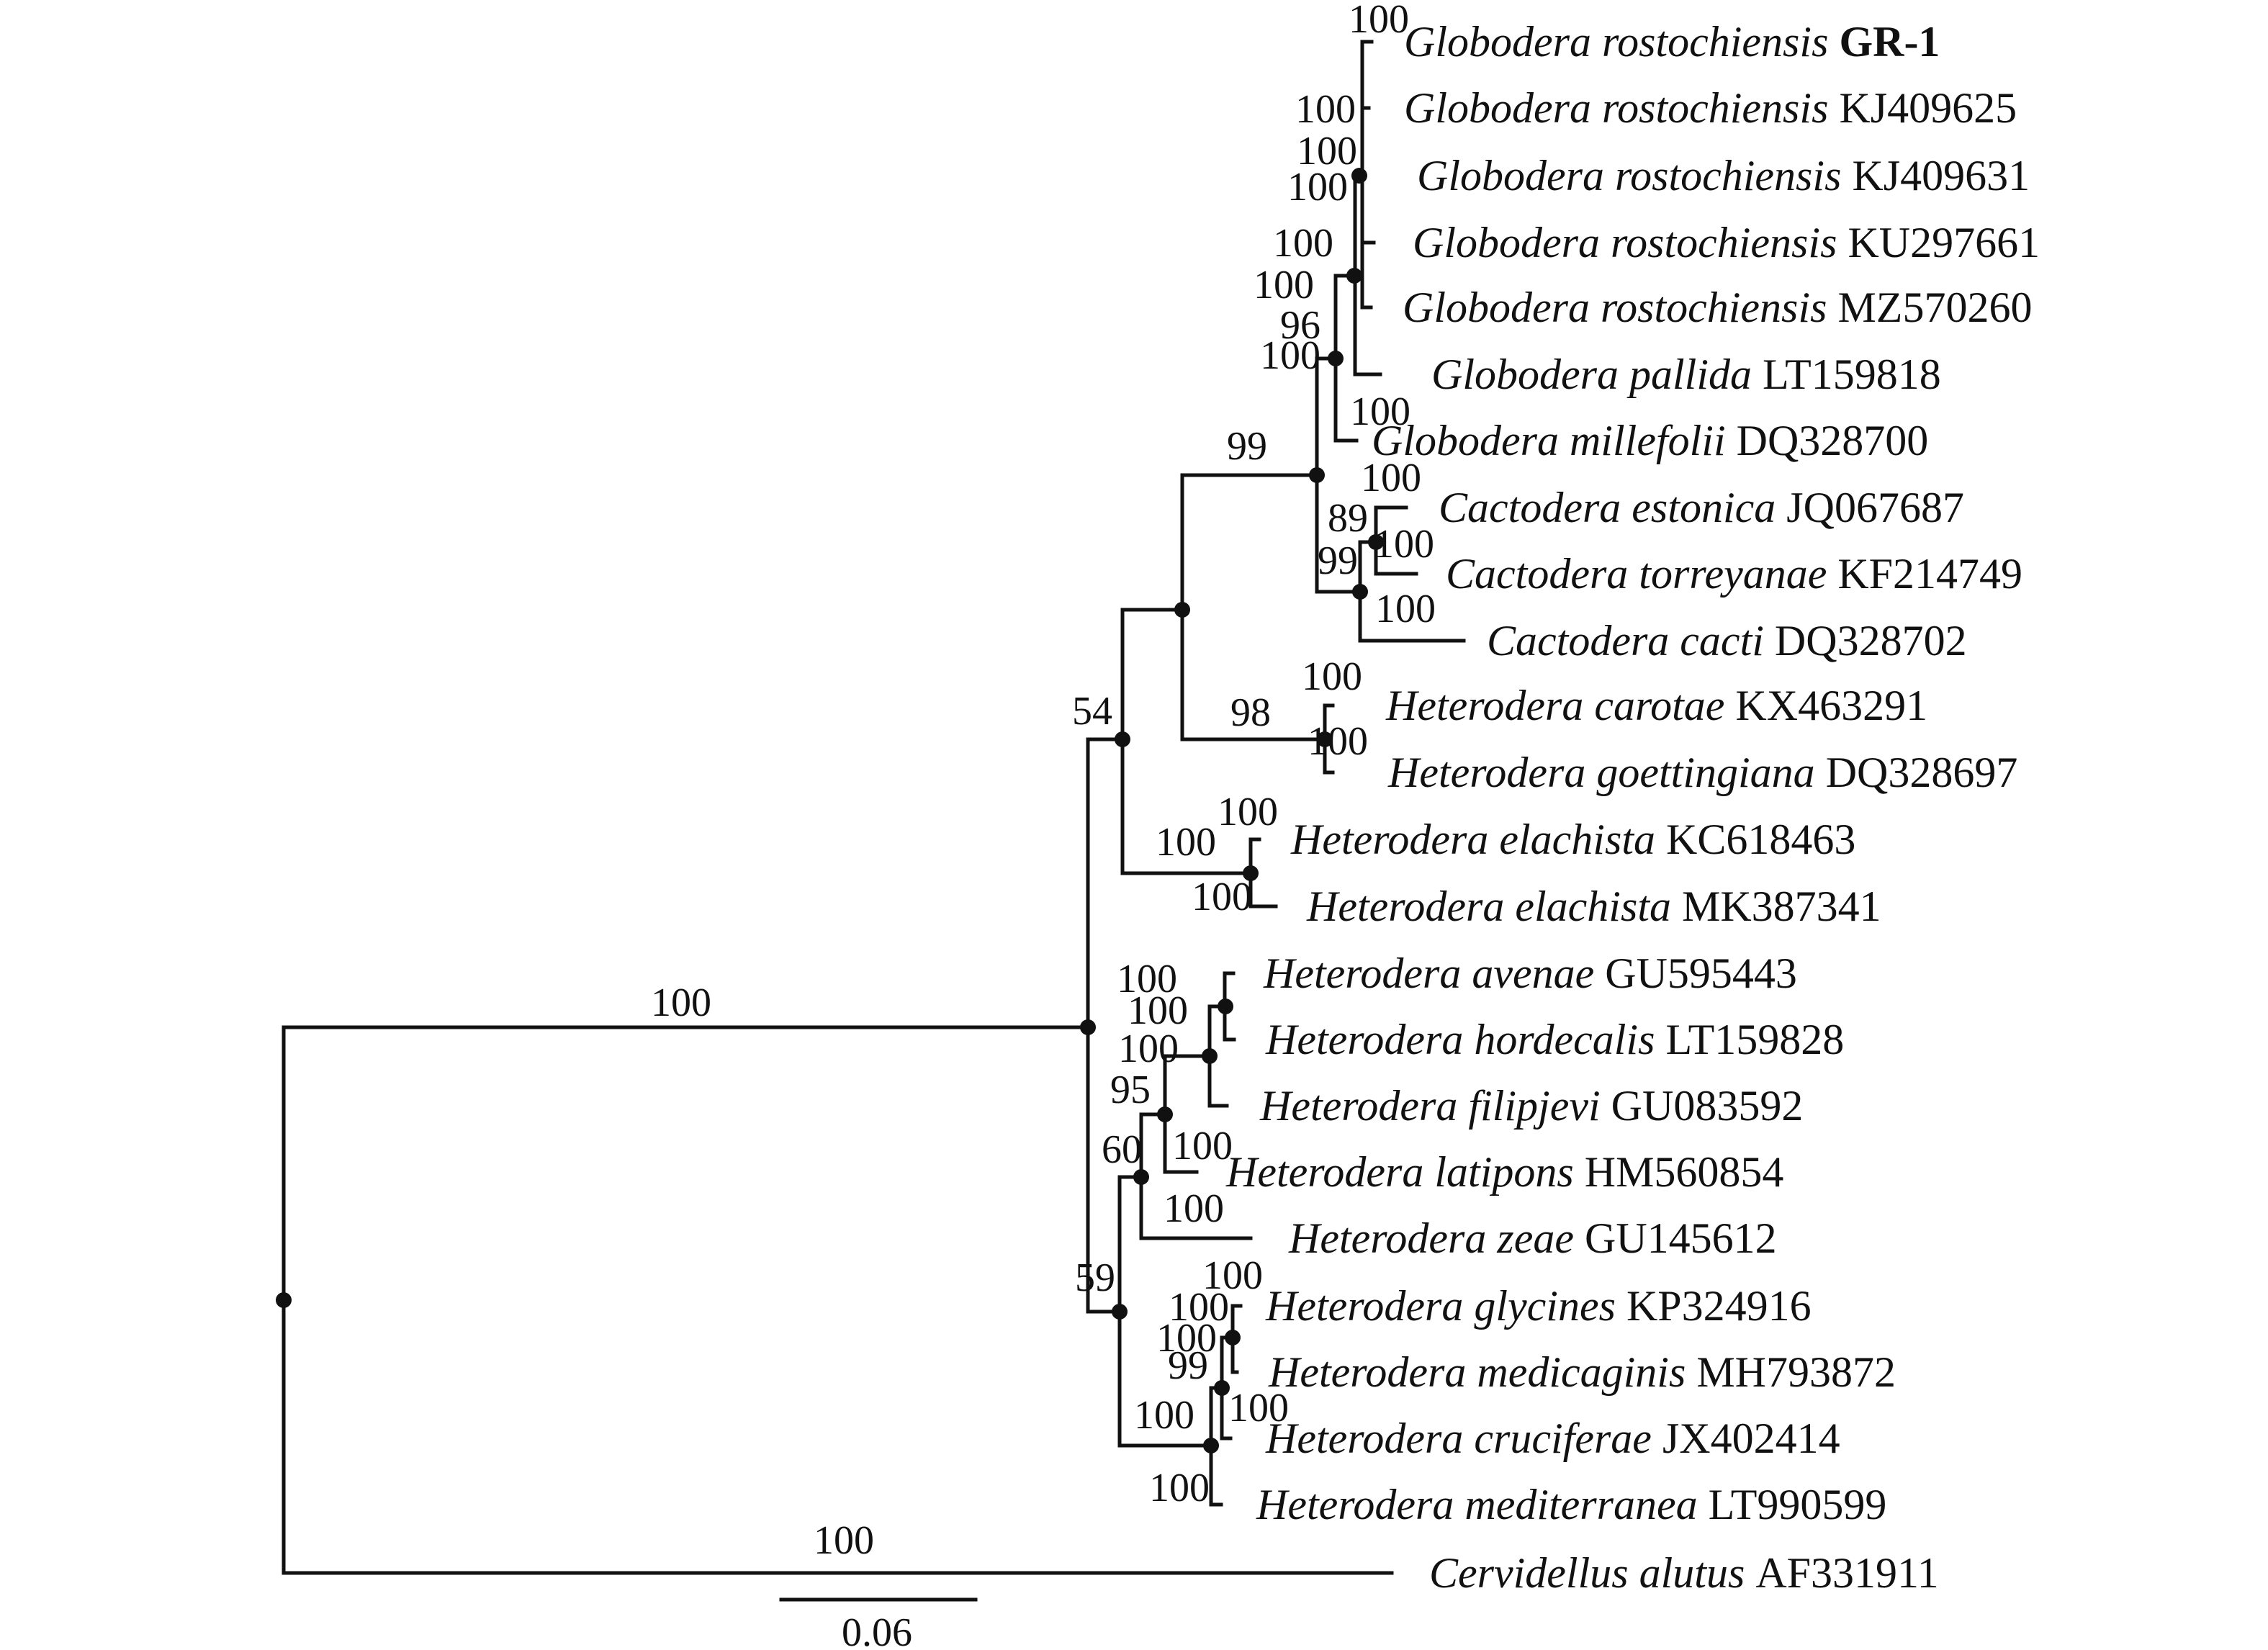 Image resolution: width=2268 pixels, height=1650 pixels. What do you see at coordinates (1607, 508) in the screenshot?
I see `taxon-species-name: Cactodera estonica` at bounding box center [1607, 508].